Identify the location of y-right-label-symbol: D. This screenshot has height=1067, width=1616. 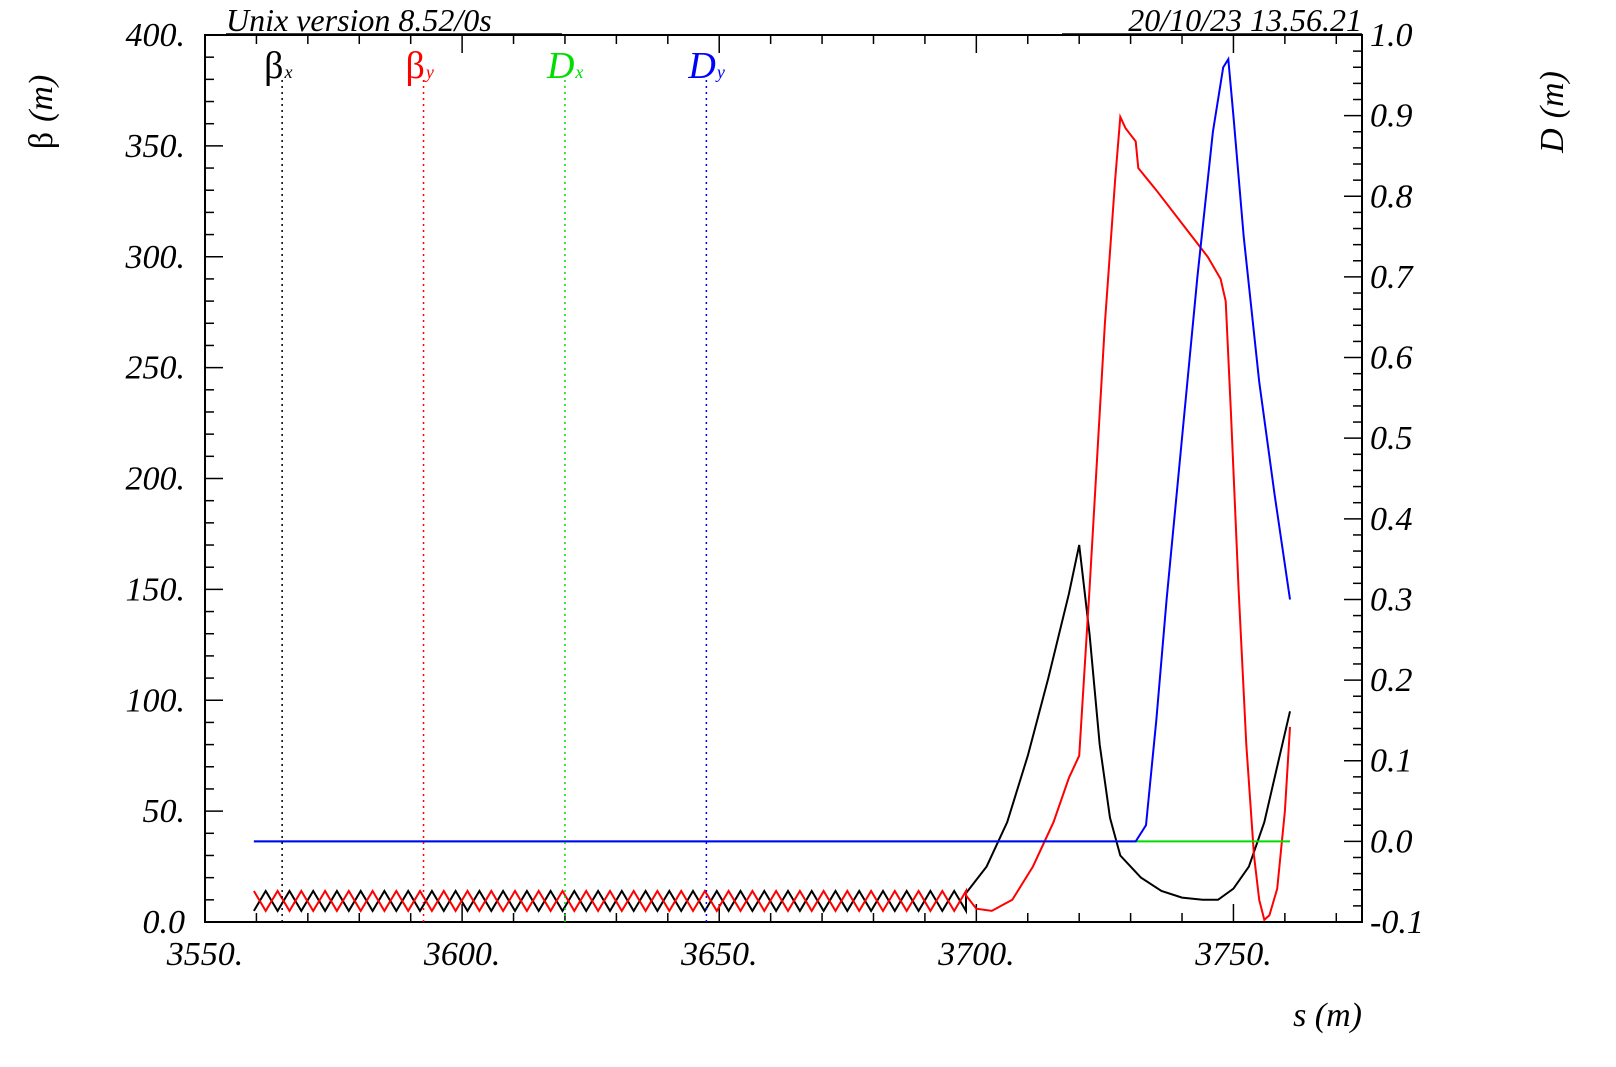
(1552, 141).